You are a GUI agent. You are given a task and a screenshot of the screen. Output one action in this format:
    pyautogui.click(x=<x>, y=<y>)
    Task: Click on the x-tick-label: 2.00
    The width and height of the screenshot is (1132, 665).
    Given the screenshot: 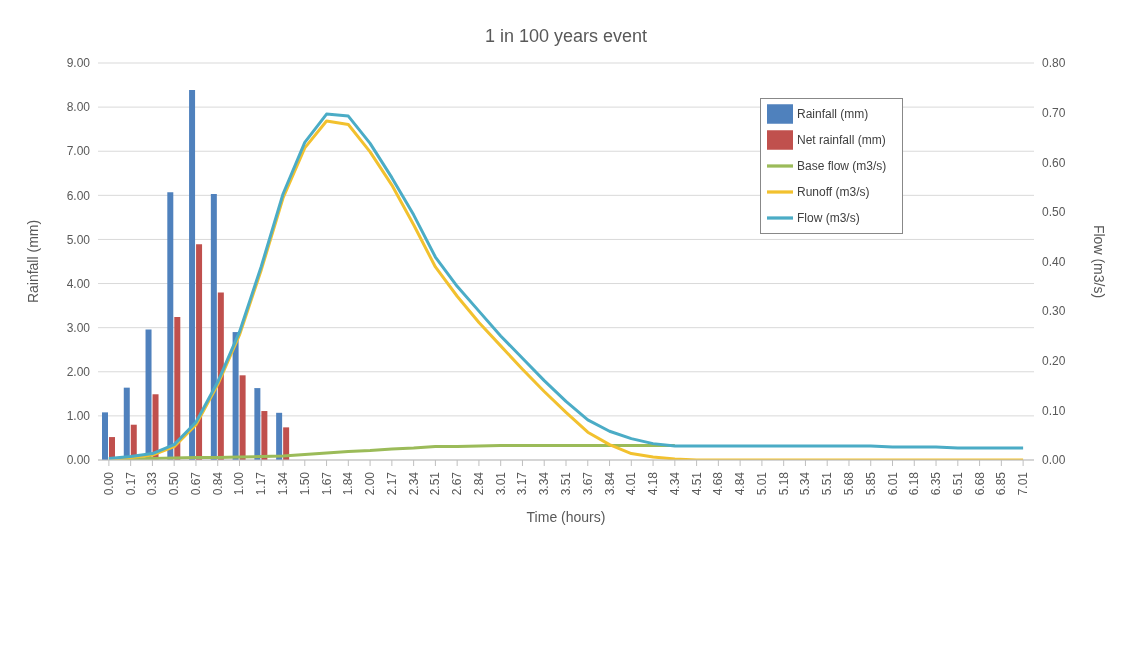 What is the action you would take?
    pyautogui.click(x=370, y=483)
    